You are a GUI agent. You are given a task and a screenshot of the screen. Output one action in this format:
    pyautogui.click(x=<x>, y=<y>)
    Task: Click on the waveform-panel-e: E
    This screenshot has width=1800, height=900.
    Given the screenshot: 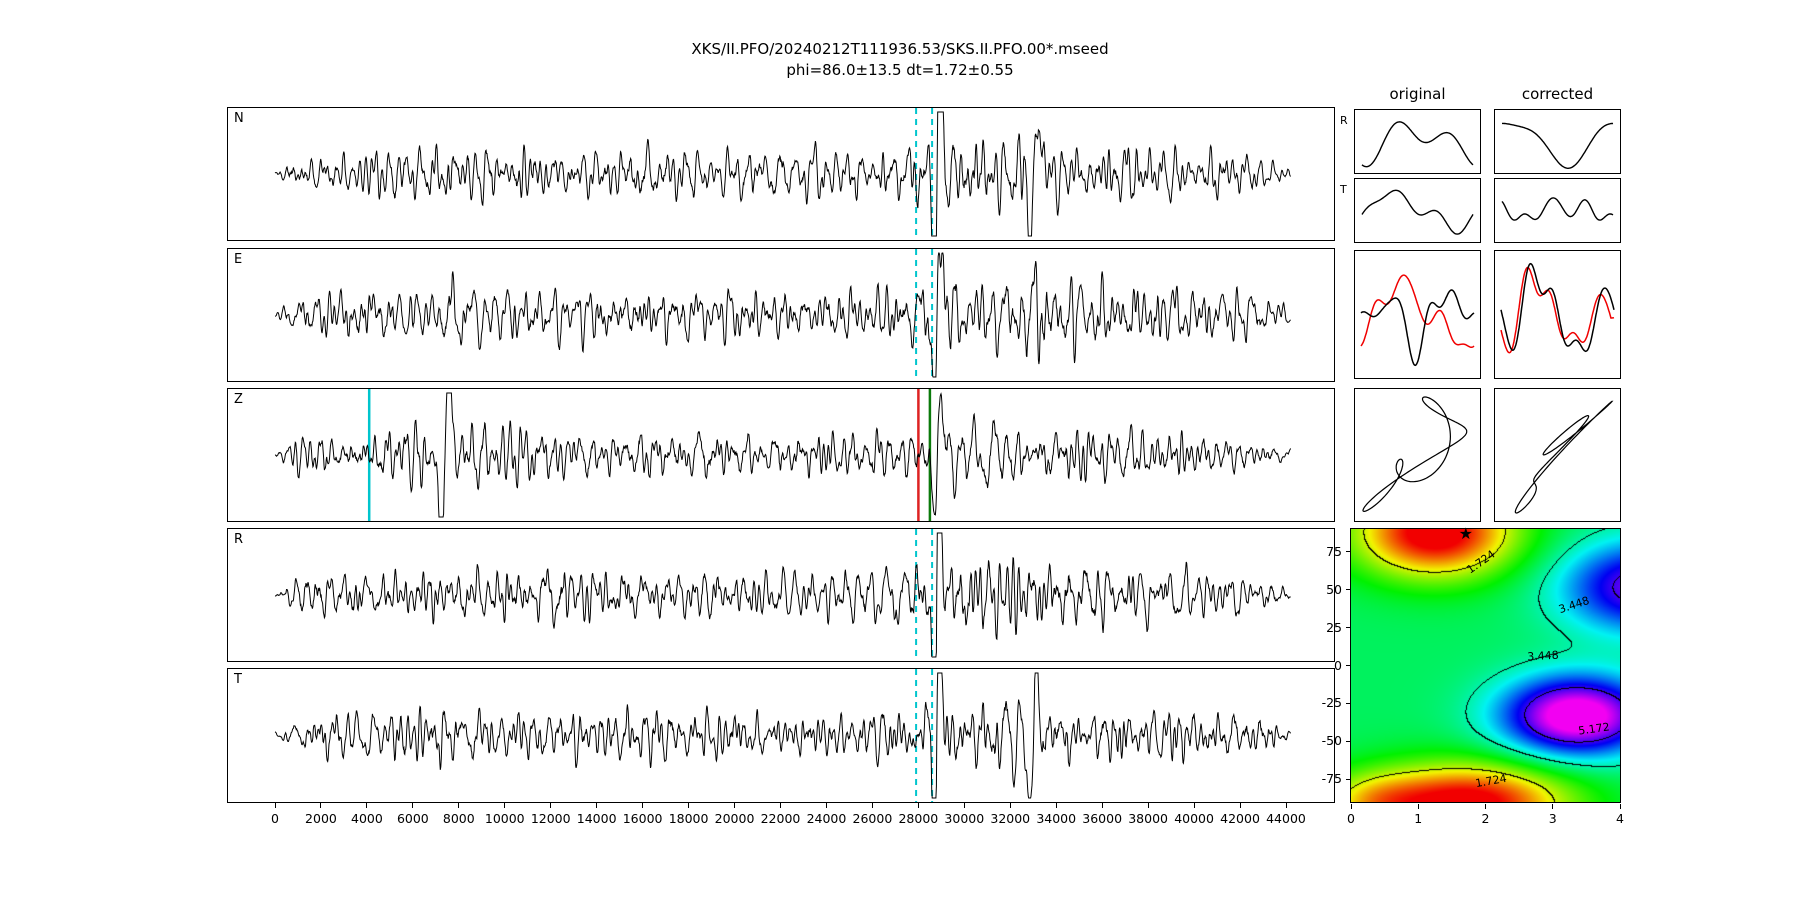 What is the action you would take?
    pyautogui.click(x=781, y=315)
    